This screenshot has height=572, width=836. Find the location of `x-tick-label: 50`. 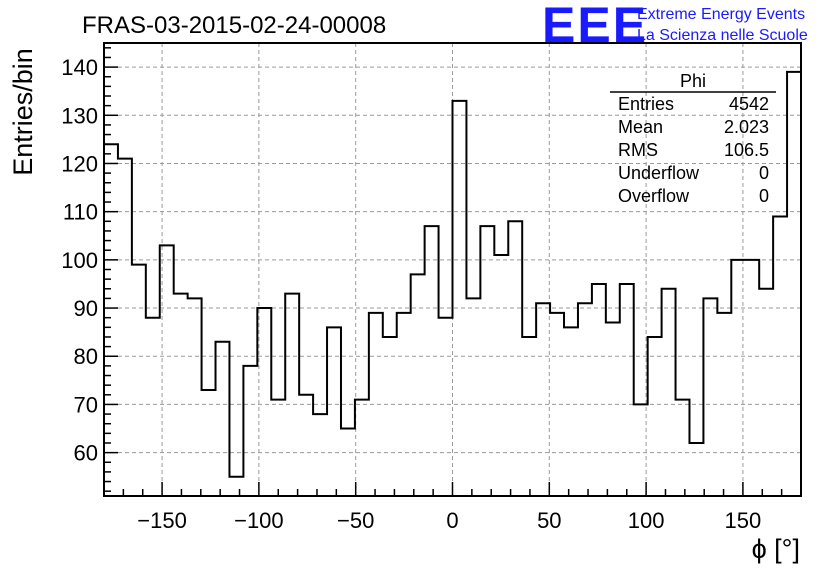

x-tick-label: 50 is located at coordinates (549, 520).